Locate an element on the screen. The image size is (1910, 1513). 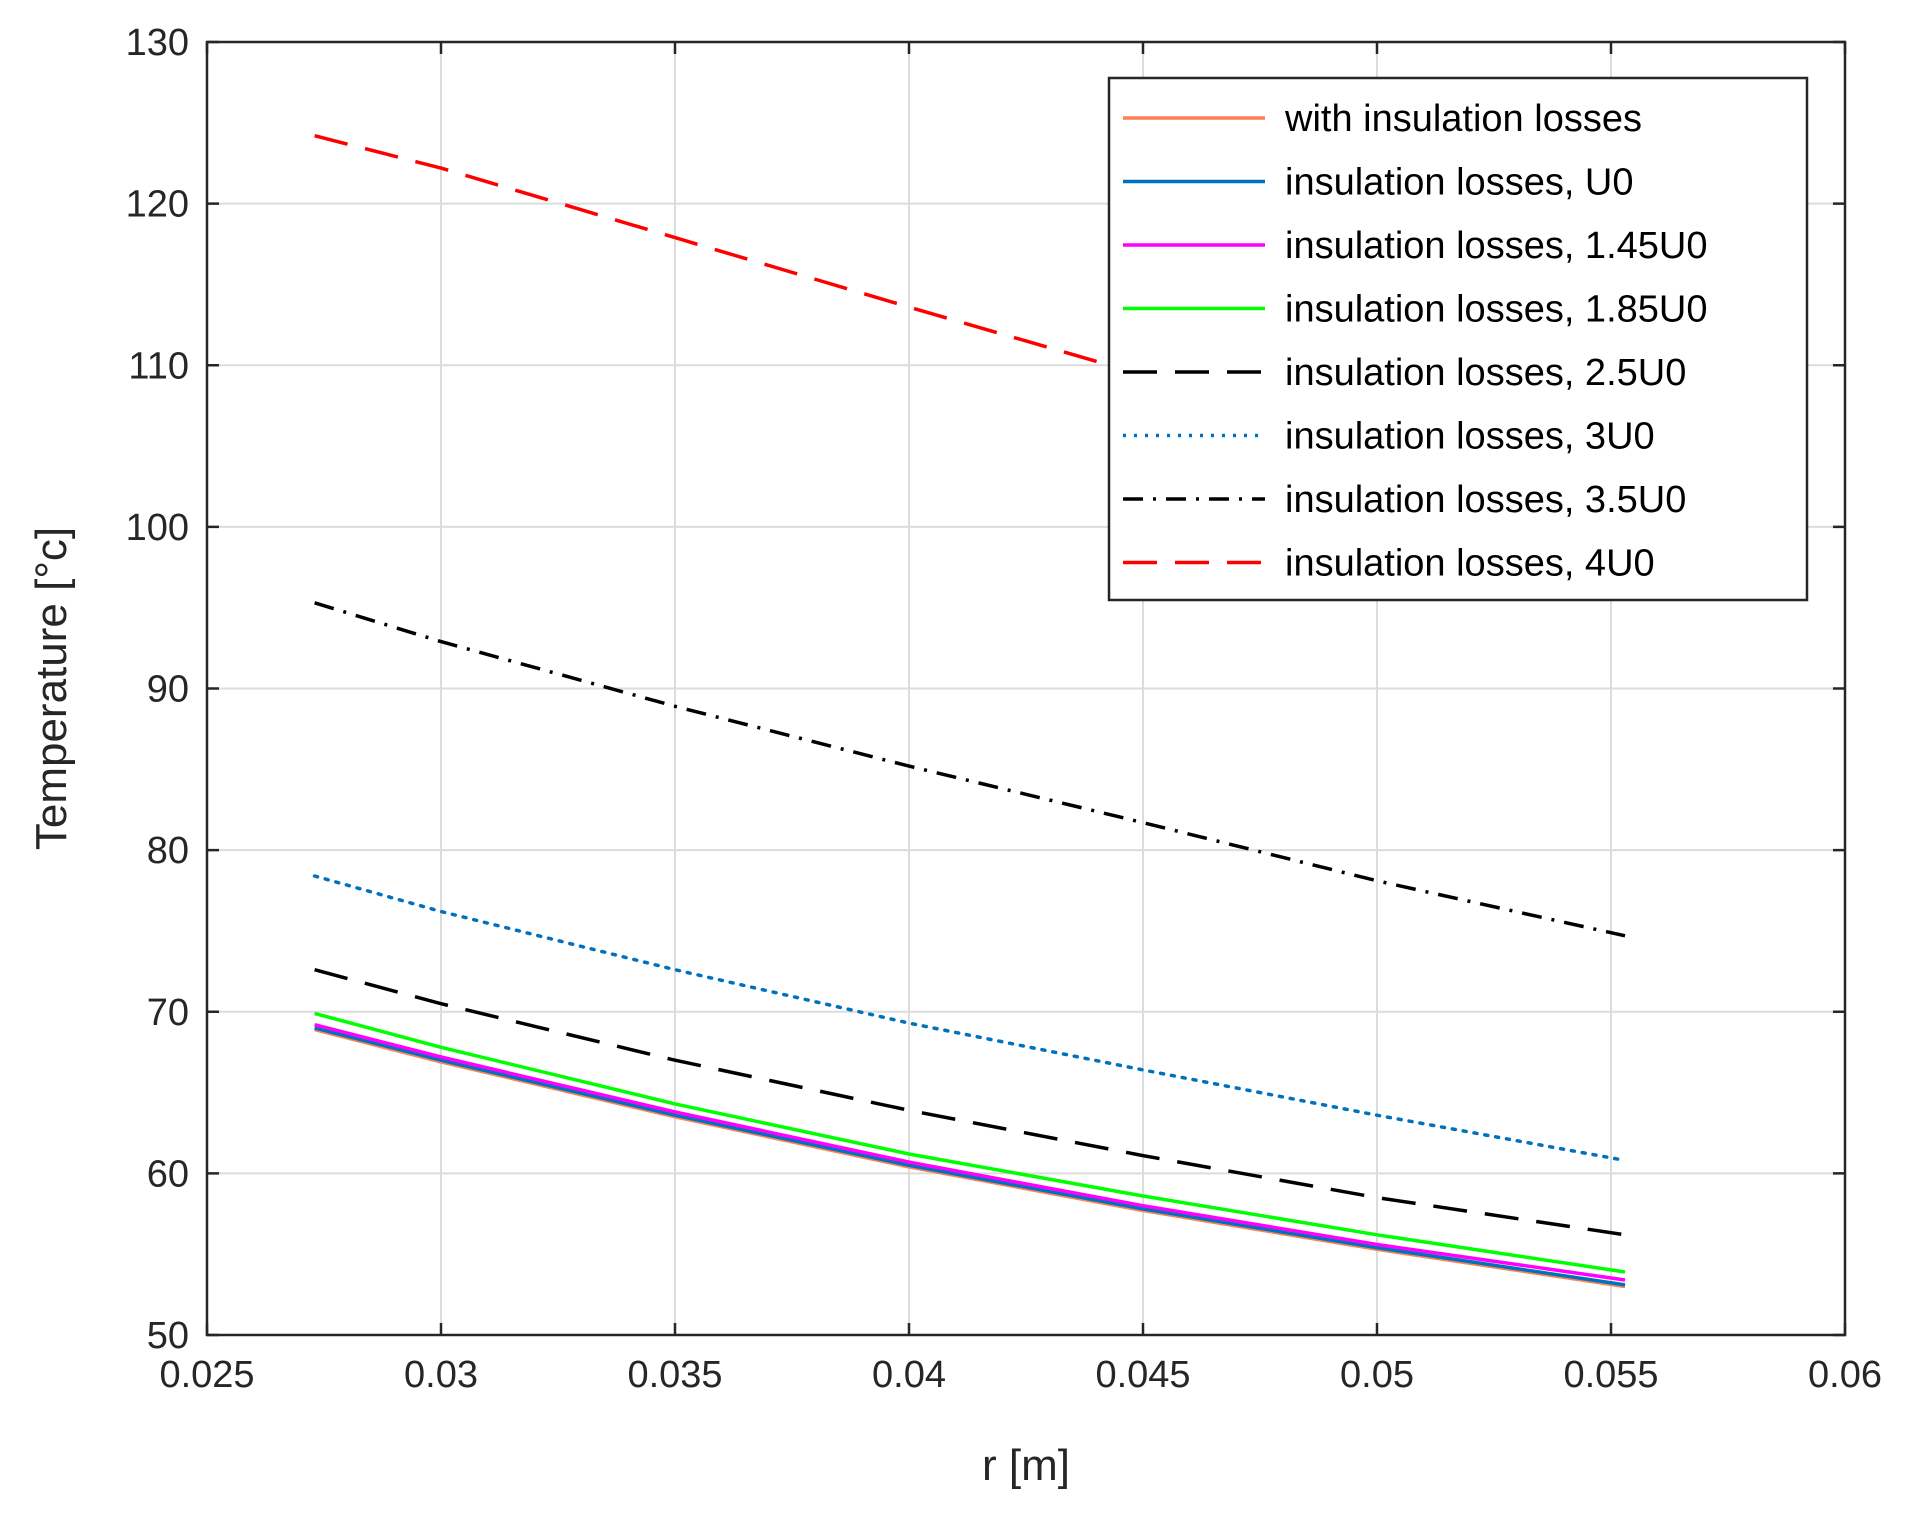
legend-label-3: insulation losses, 1.45U0 is located at coordinates (1496, 246).